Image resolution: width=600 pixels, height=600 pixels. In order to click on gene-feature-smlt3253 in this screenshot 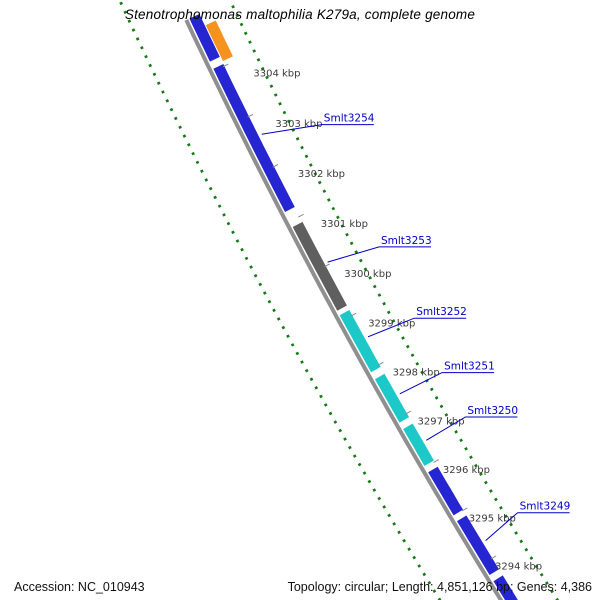, I will do `click(319, 266)`.